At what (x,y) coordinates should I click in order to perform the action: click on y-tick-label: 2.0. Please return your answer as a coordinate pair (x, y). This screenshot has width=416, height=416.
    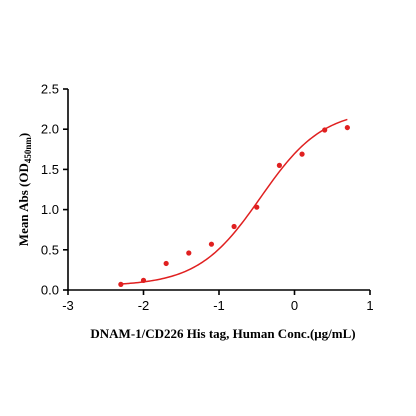
    Looking at the image, I should click on (50, 129).